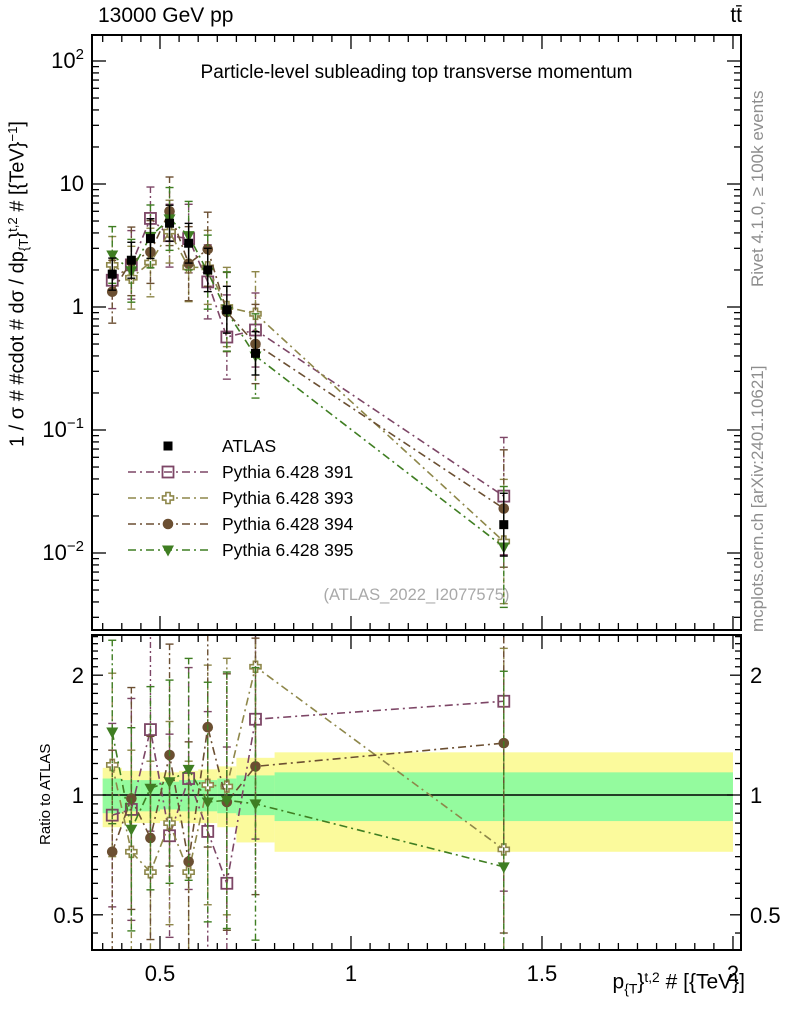  Describe the element at coordinates (756, 675) in the screenshot. I see `ratio-y-tick-label-right: 2` at that location.